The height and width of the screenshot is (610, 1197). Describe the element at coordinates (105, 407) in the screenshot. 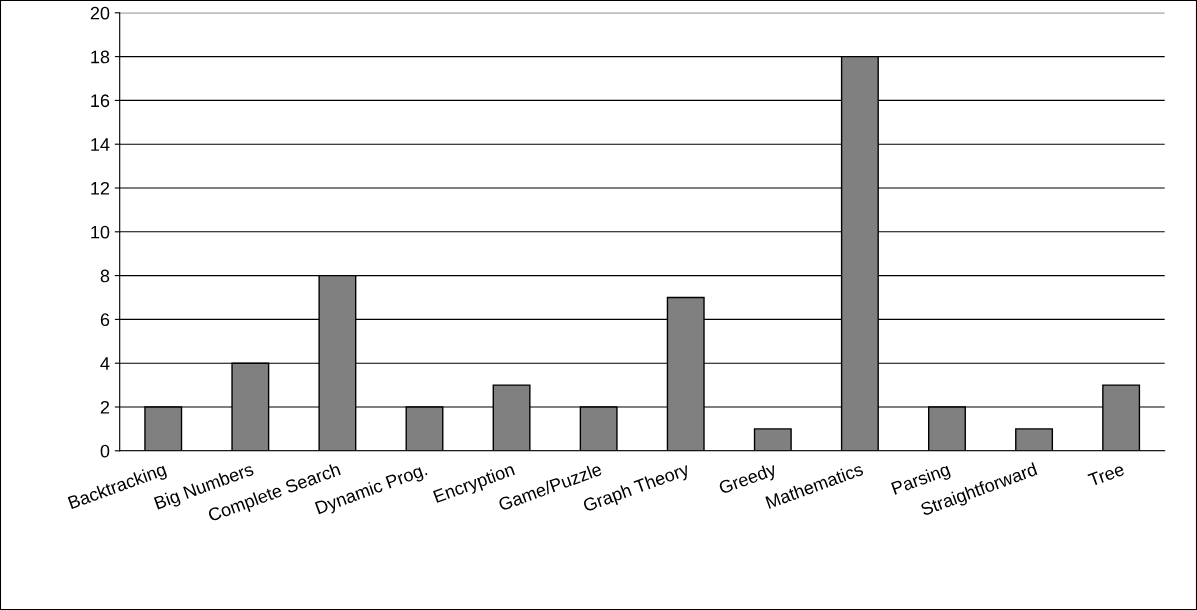

I see `y-tick-label: 2` at that location.